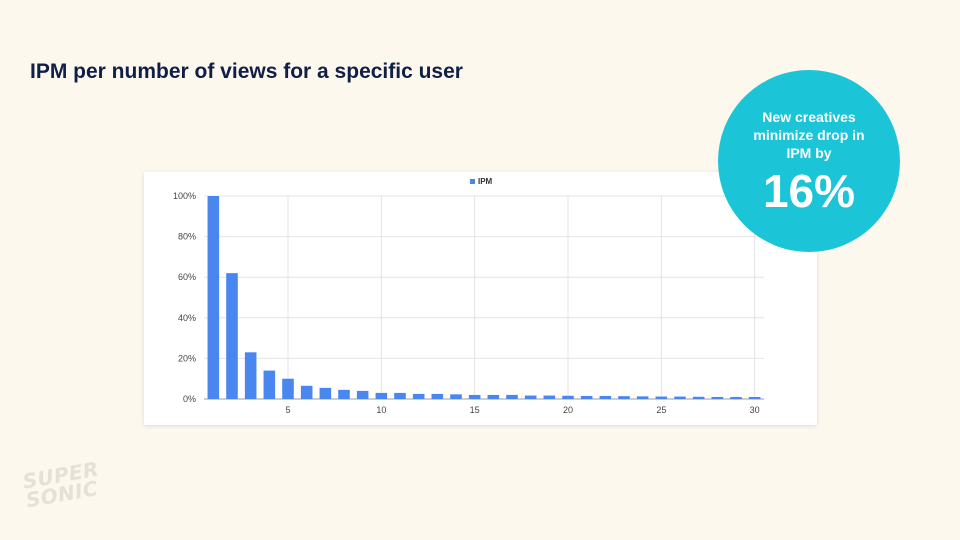 The image size is (960, 540). I want to click on y-tick-label: 60%, so click(187, 277).